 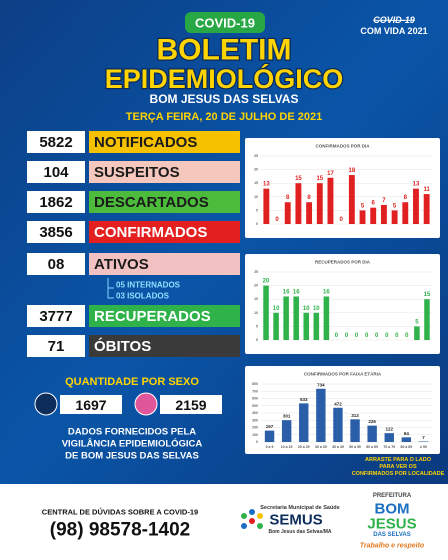 What do you see at coordinates (255, 420) in the screenshot?
I see `y-tick-label: 300` at bounding box center [255, 420].